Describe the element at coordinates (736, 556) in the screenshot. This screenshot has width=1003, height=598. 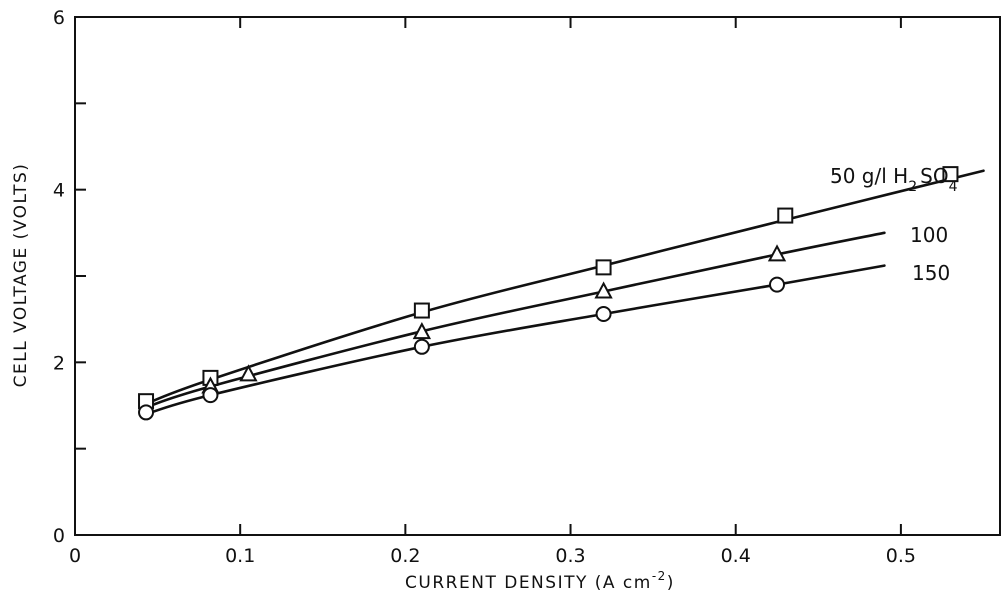
I see `x-tick-label: 0.4` at that location.